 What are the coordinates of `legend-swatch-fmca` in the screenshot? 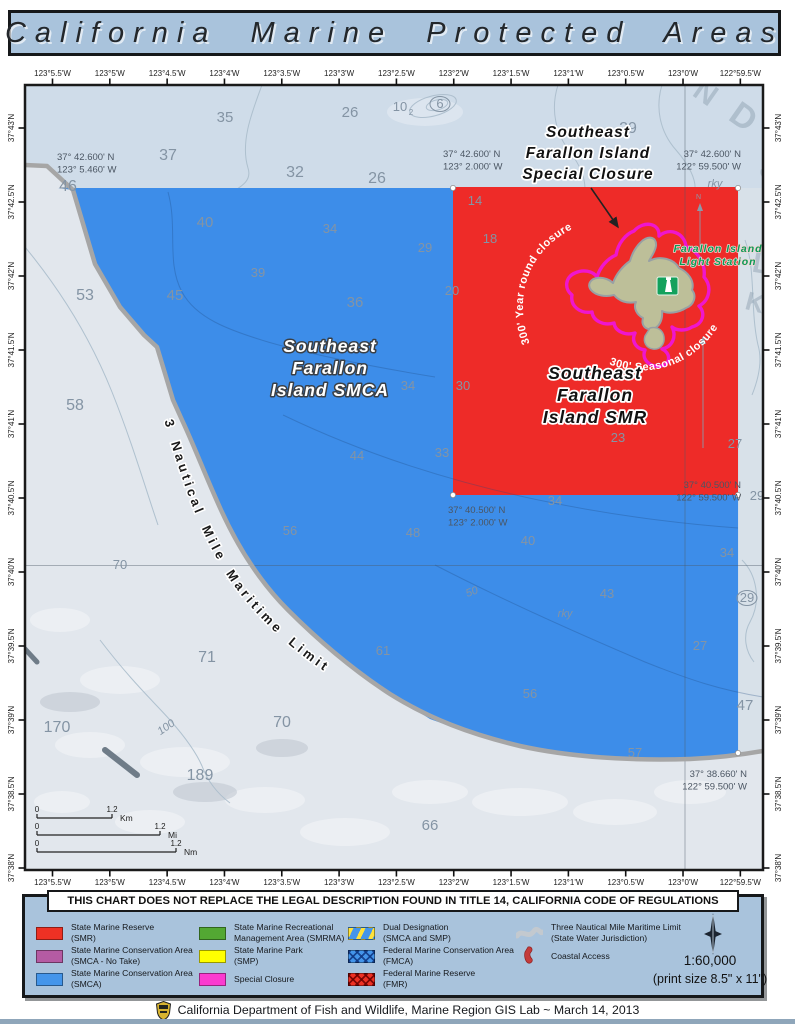 It's located at (361, 956).